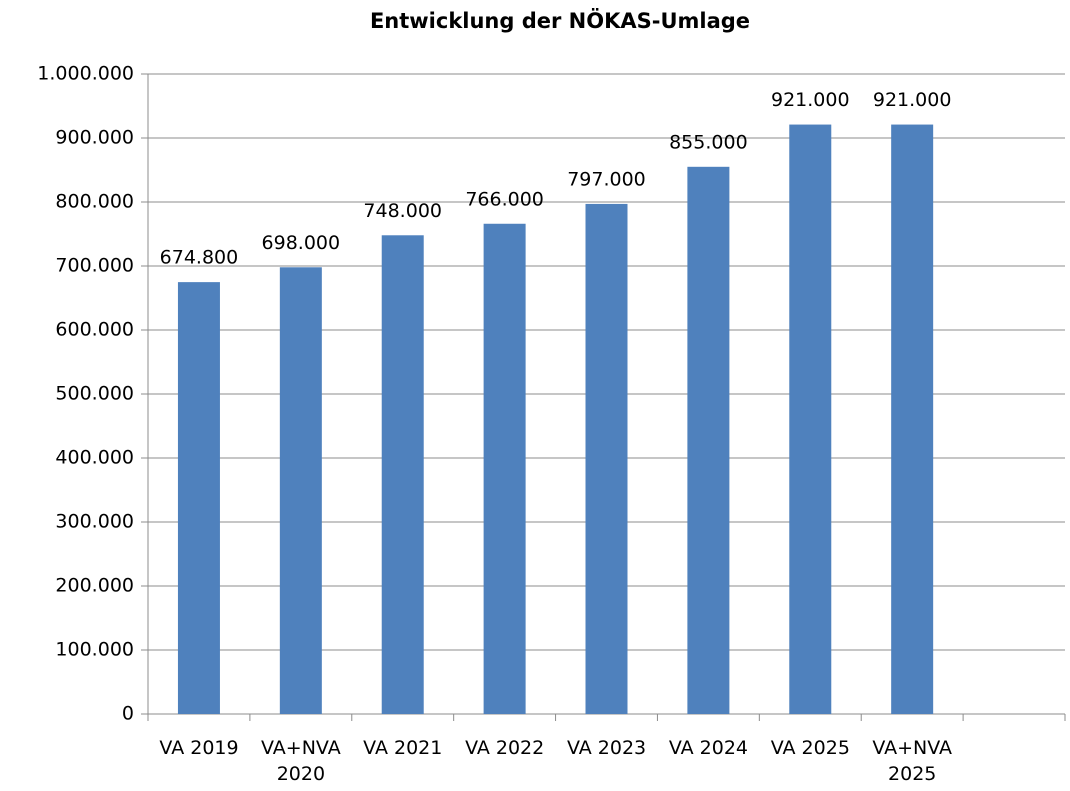 This screenshot has width=1070, height=791. What do you see at coordinates (94, 586) in the screenshot?
I see `y-tick-label: 200.000` at bounding box center [94, 586].